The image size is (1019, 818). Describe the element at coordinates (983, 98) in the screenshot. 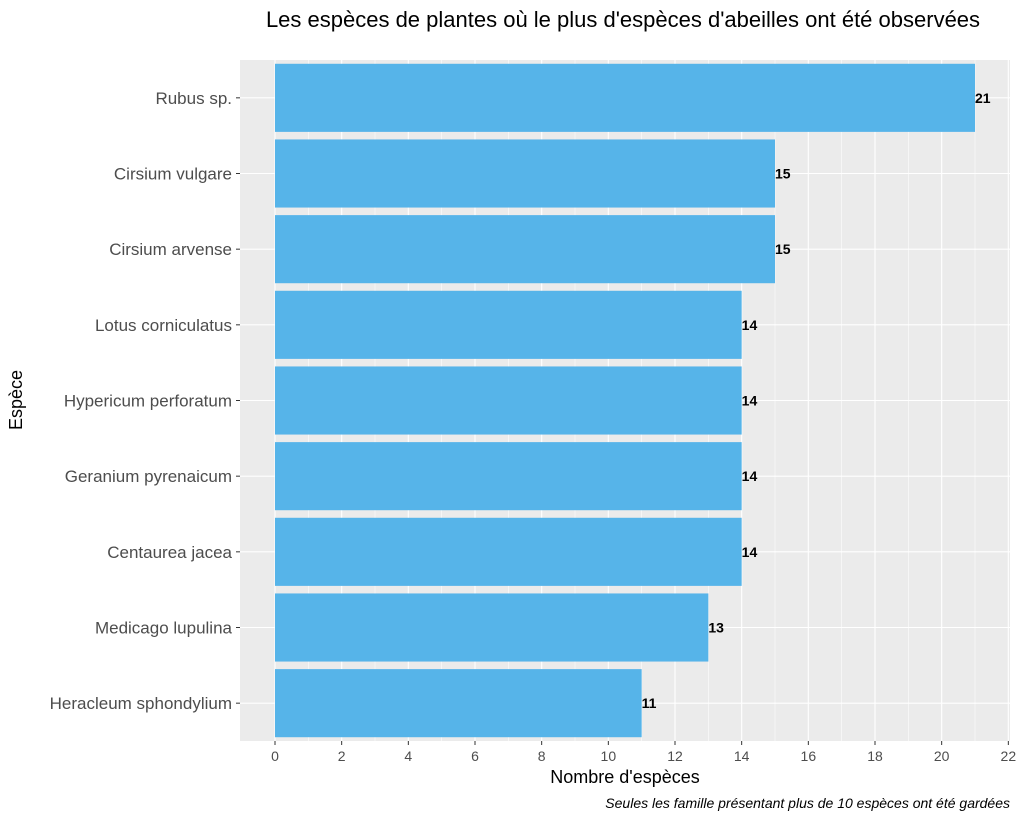

I see `data-label: 21` at that location.